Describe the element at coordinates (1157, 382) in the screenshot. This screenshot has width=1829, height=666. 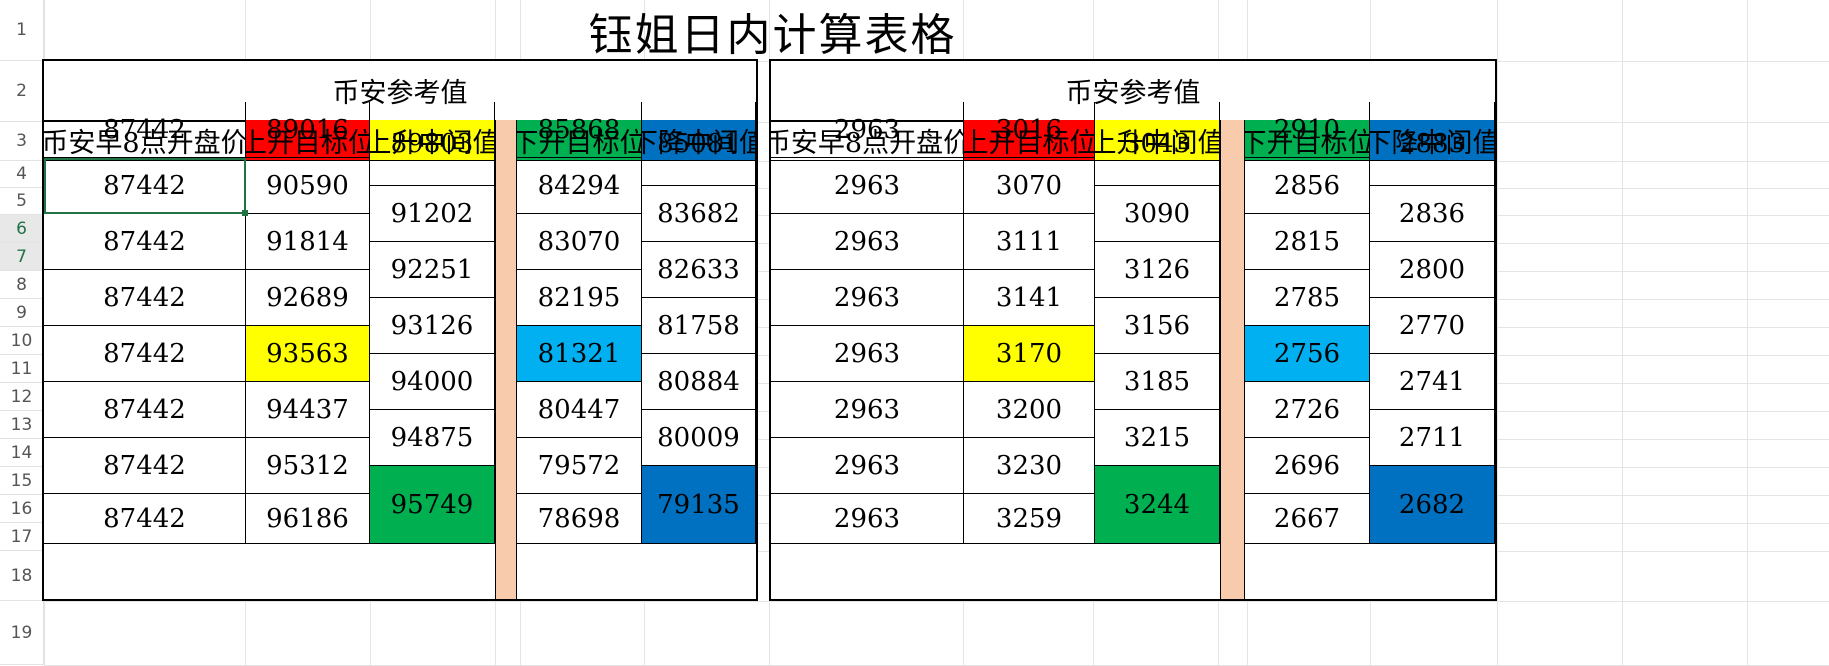
I see `cell-up-mid: 3185` at that location.